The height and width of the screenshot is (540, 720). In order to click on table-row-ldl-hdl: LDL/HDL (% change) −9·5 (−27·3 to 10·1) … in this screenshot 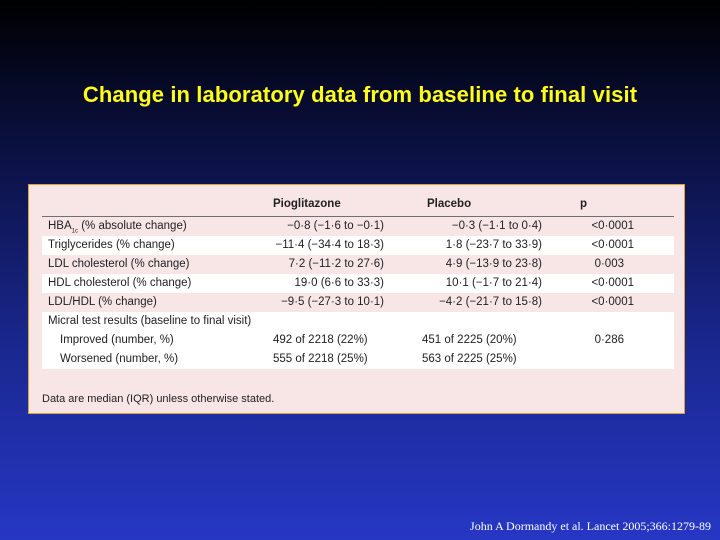, I will do `click(358, 302)`.